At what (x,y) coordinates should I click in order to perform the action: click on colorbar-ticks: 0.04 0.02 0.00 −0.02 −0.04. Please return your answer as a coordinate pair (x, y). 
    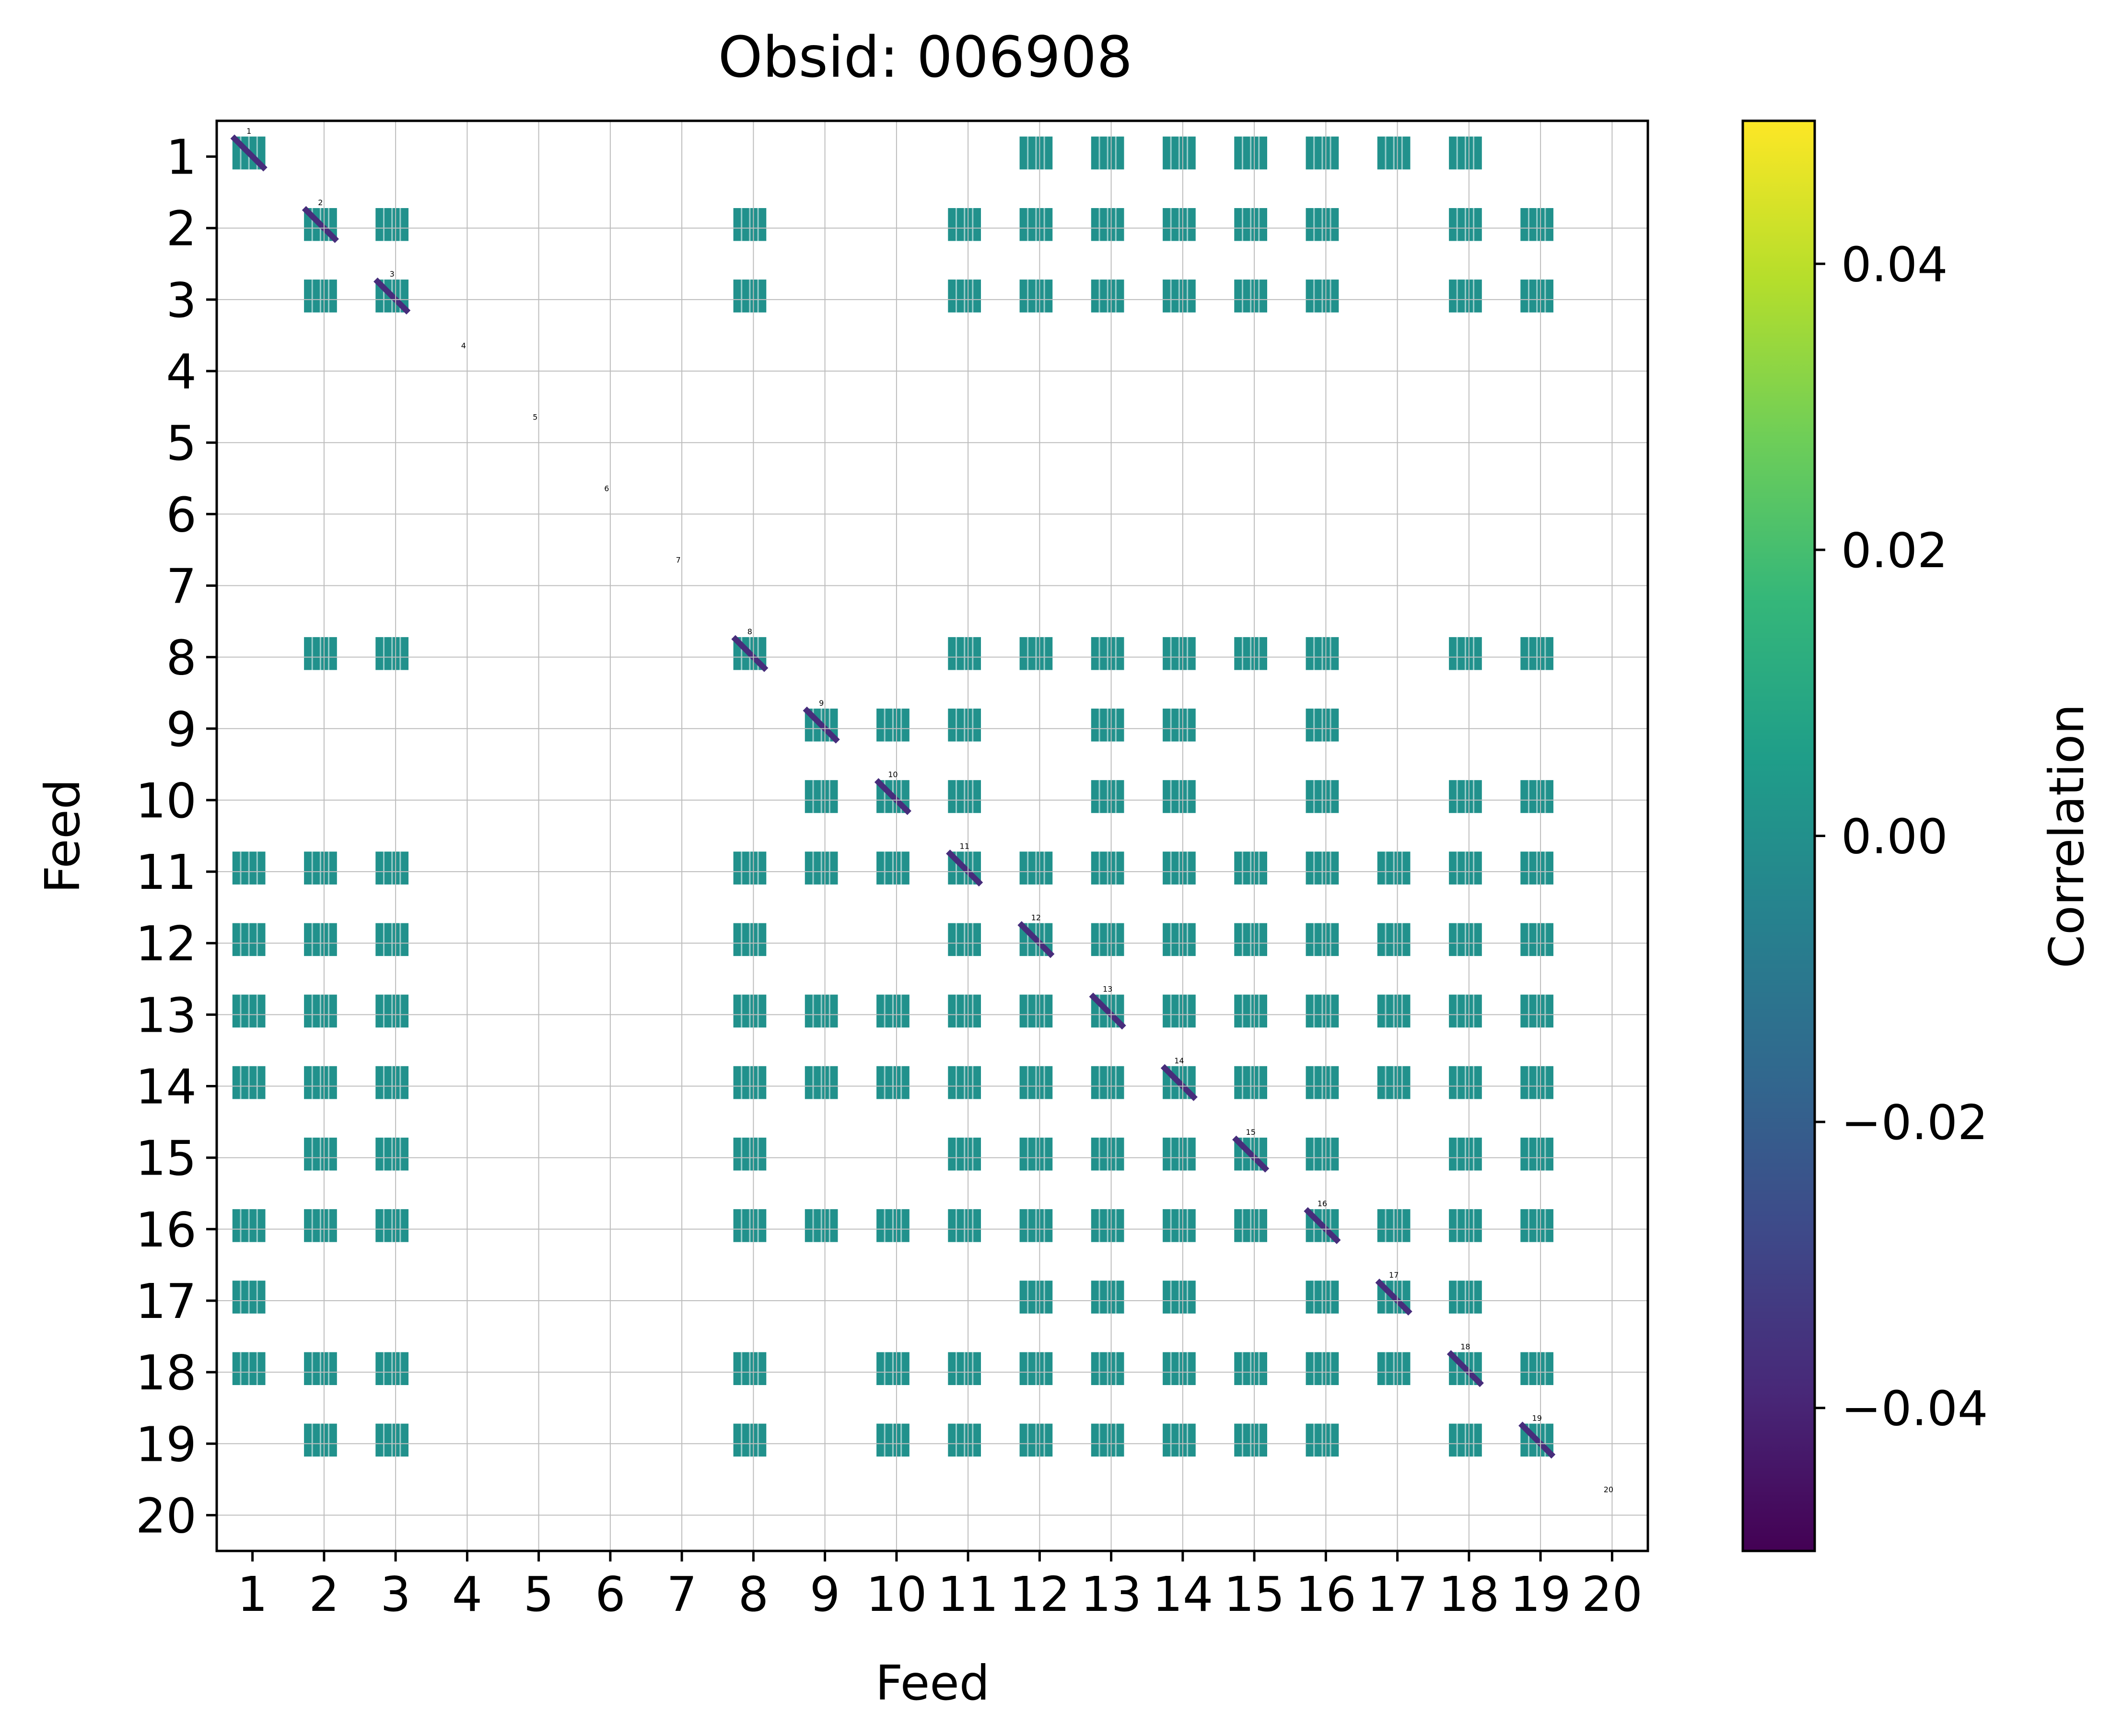
    Looking at the image, I should click on (1901, 836).